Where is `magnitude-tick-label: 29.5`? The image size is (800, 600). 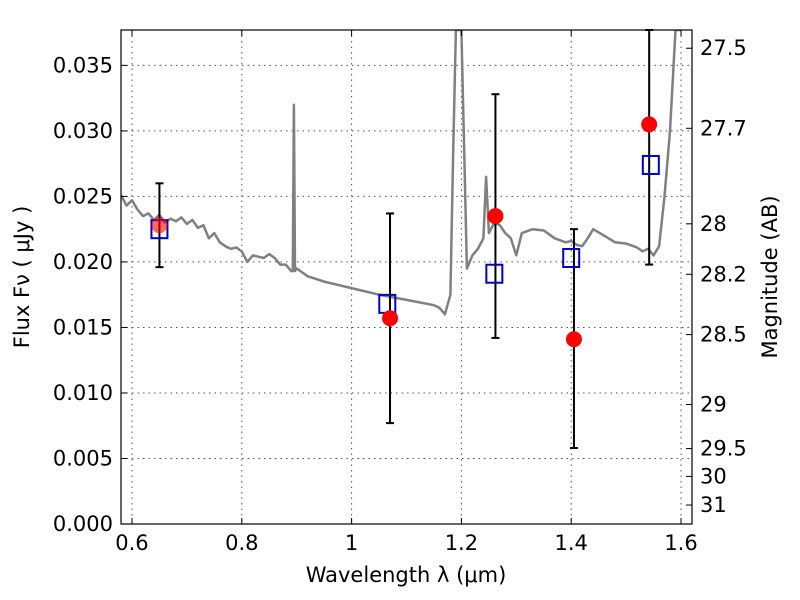
magnitude-tick-label: 29.5 is located at coordinates (723, 449).